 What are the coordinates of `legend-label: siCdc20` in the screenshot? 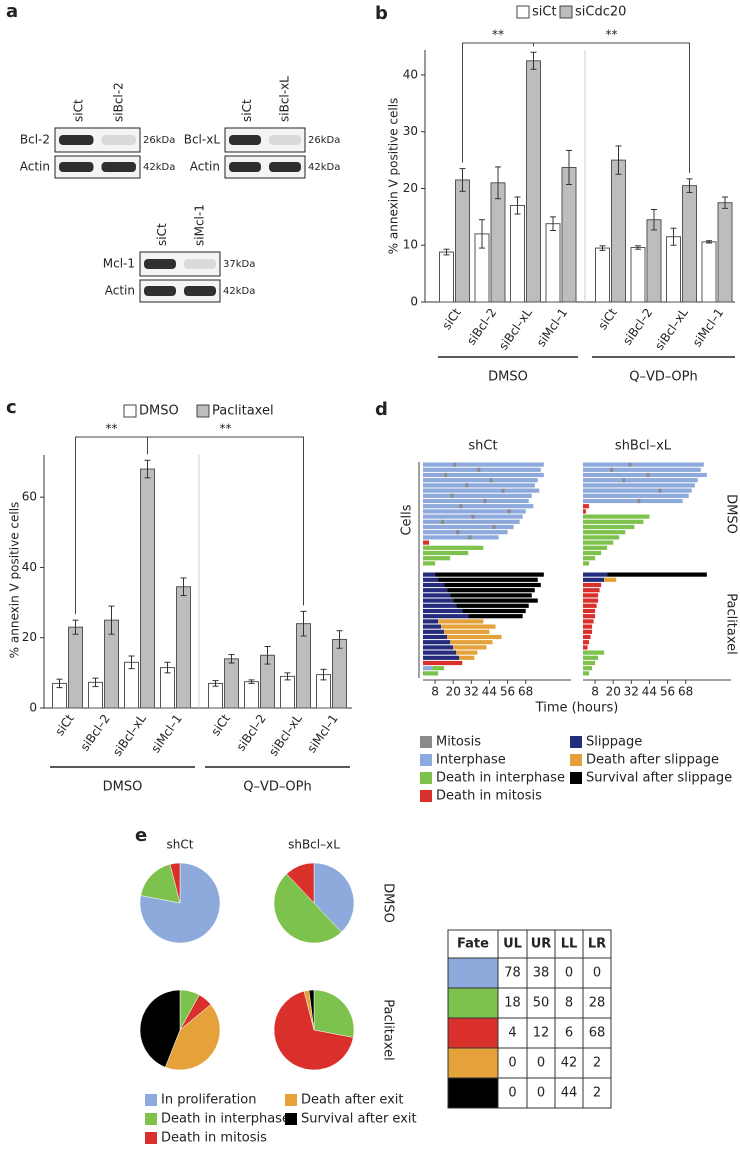 It's located at (600, 12).